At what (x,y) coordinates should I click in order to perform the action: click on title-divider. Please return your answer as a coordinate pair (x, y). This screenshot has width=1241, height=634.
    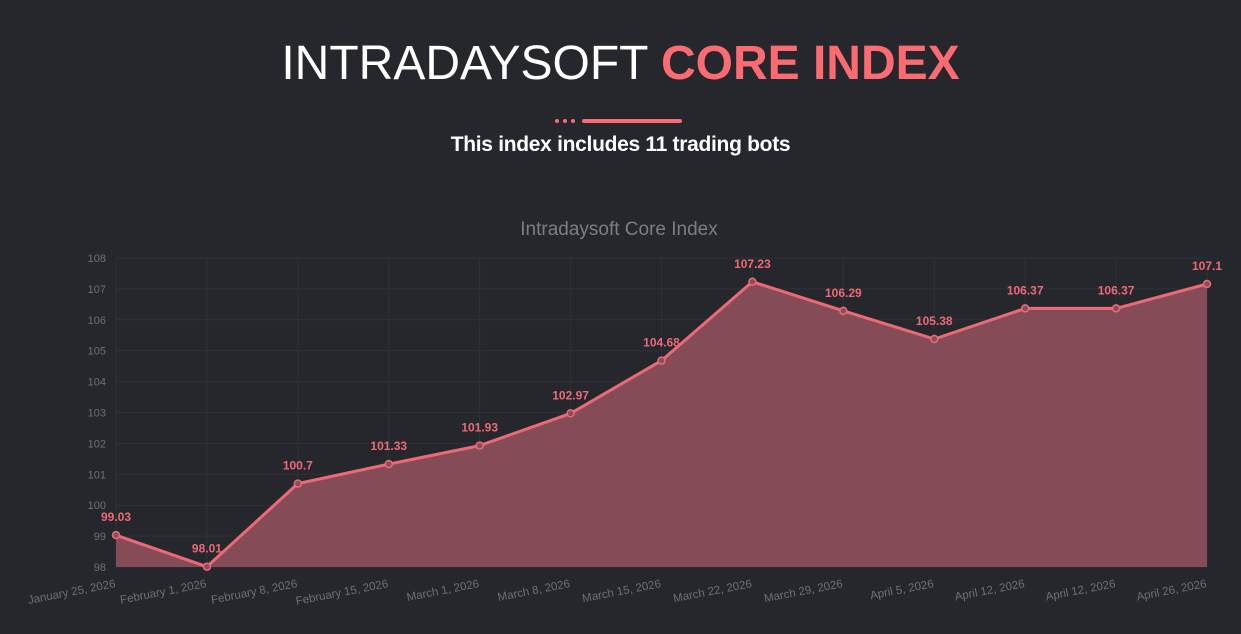
    Looking at the image, I should click on (620, 121).